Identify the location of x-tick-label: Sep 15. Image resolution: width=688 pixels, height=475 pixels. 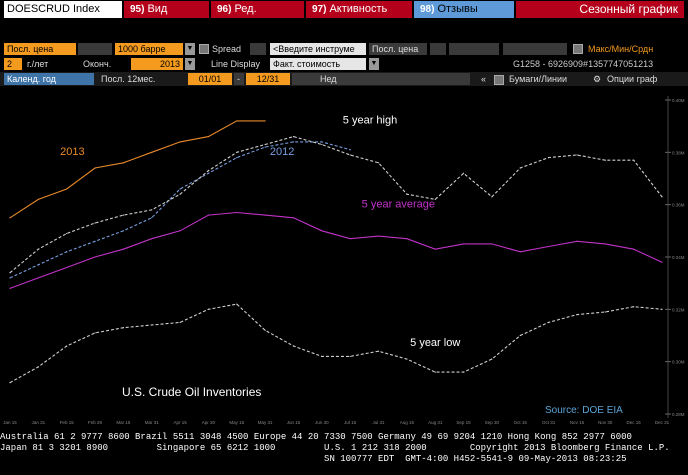
(463, 422).